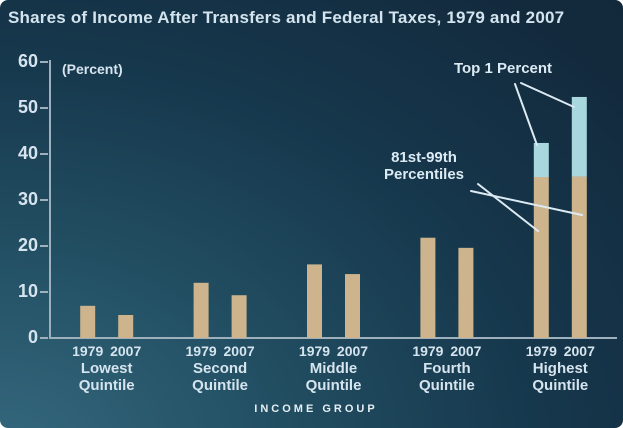  What do you see at coordinates (579, 136) in the screenshot?
I see `bar-highest-2007-top1` at bounding box center [579, 136].